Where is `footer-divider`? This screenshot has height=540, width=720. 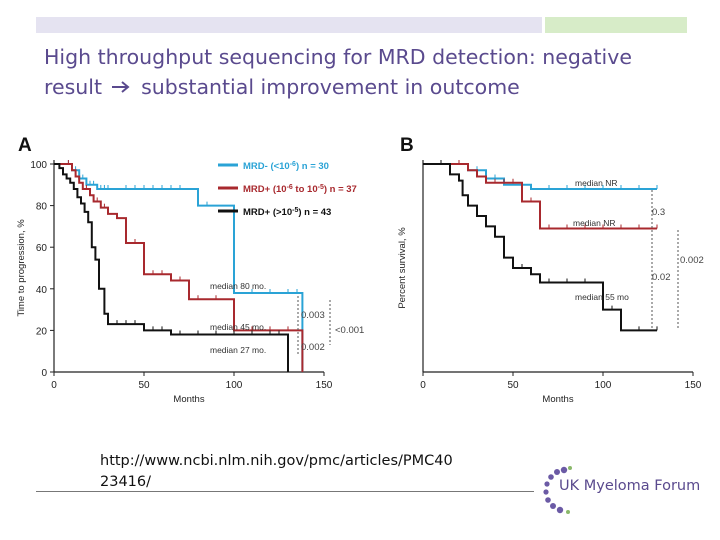 footer-divider is located at coordinates (285, 491).